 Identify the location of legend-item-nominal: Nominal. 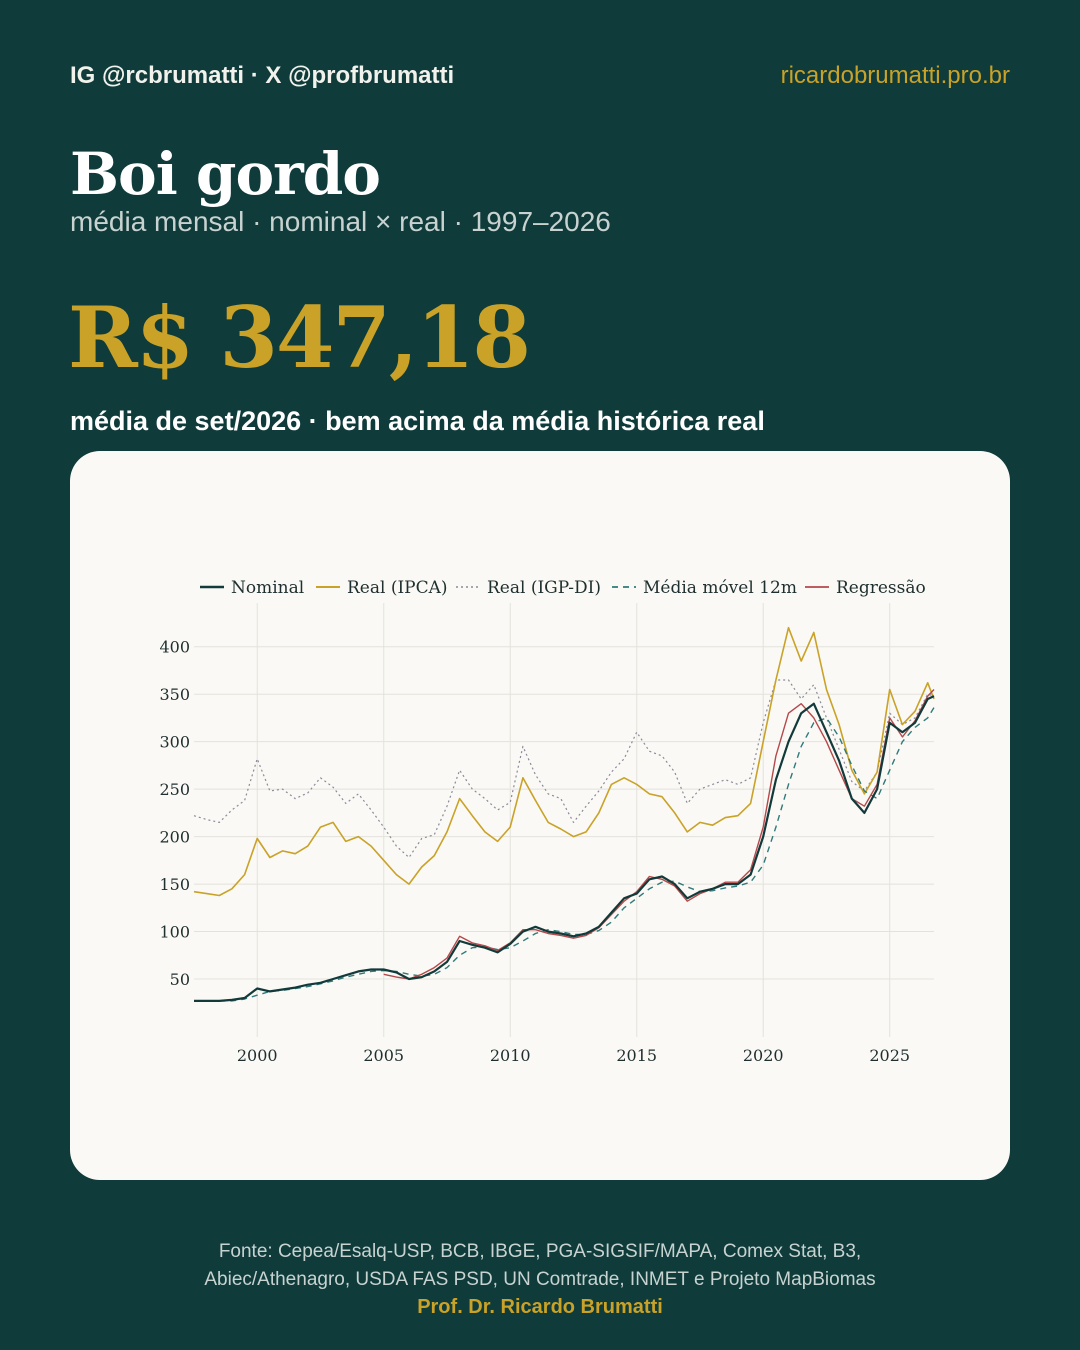
(252, 588).